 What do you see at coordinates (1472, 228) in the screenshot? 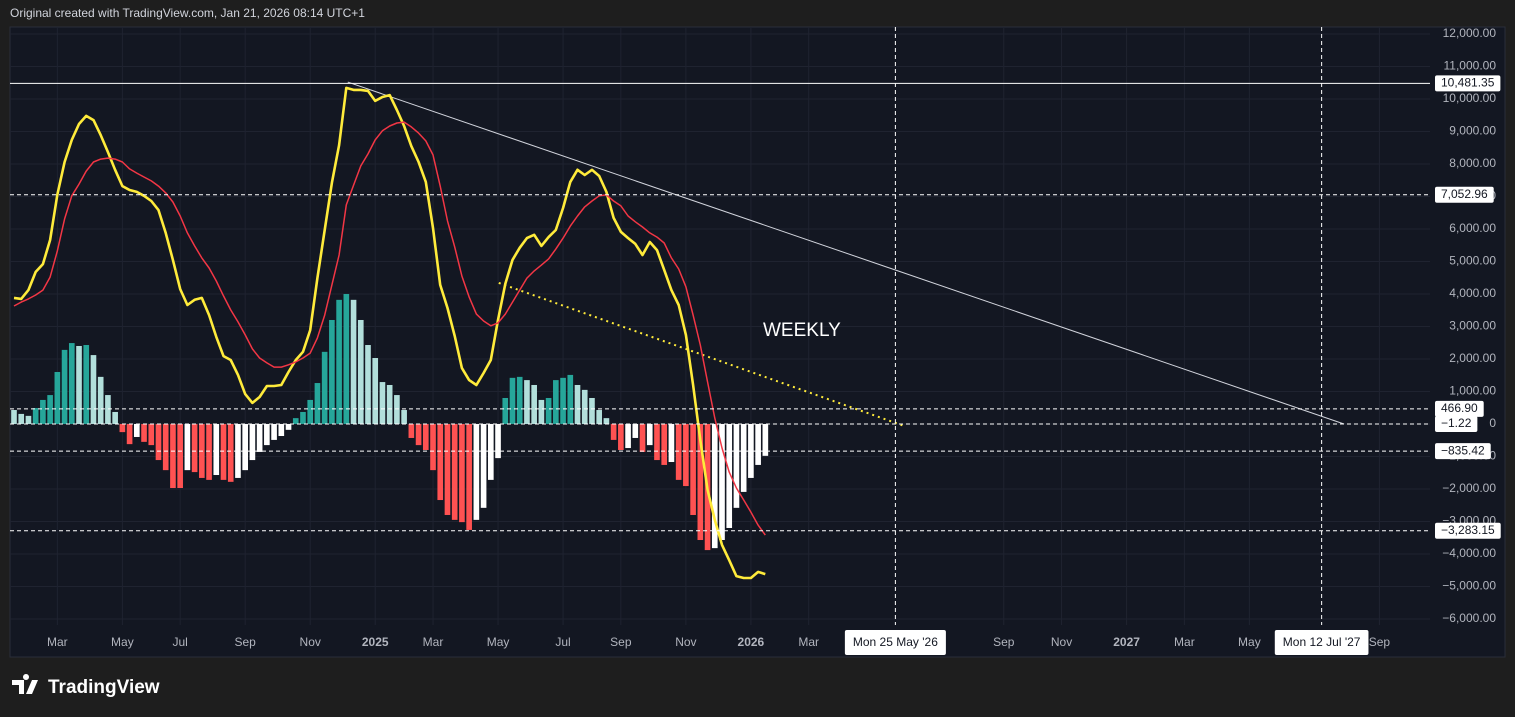
I see `y-tick-label: 6,000.00` at bounding box center [1472, 228].